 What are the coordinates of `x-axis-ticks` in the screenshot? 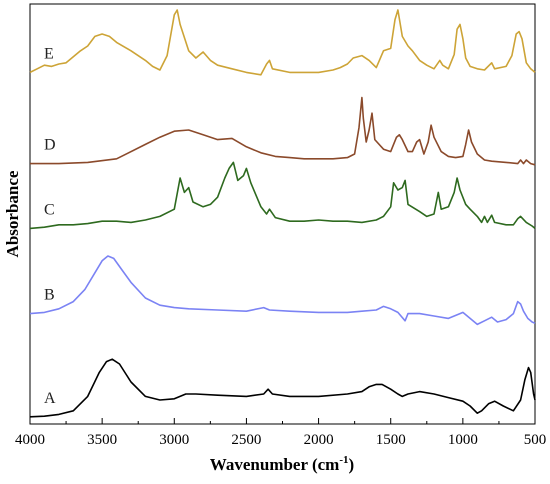 It's located at (282, 421).